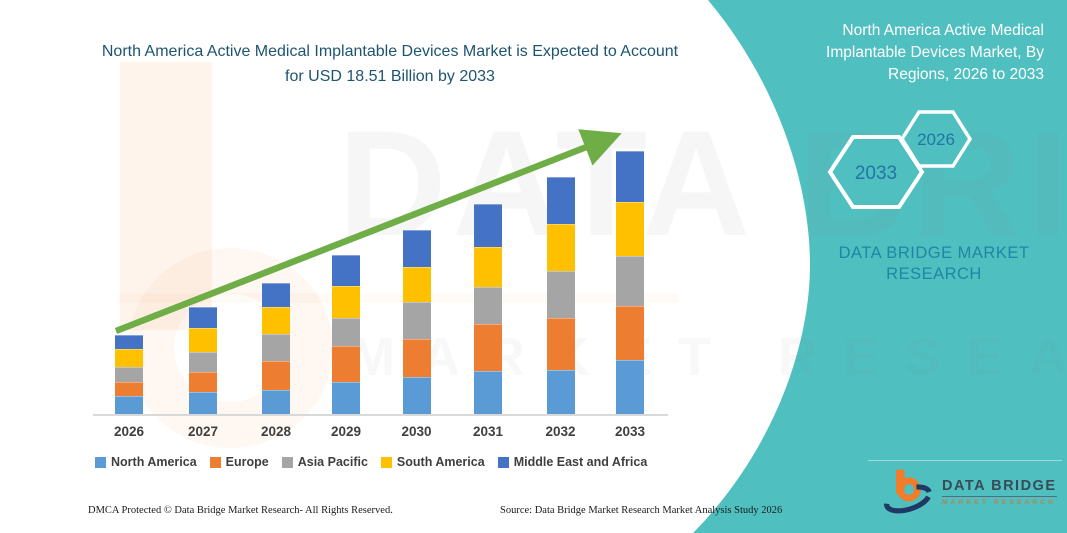  I want to click on x-axis-label: 2028, so click(276, 431).